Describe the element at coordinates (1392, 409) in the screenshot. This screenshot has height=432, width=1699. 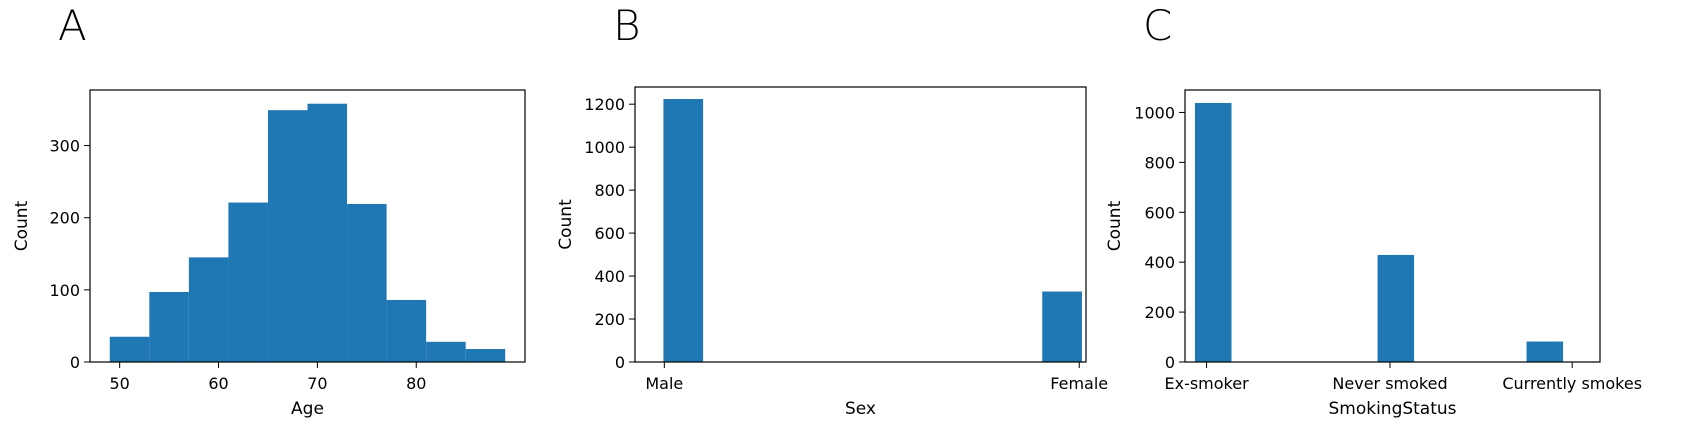
I see `x-axis-label: SmokingStatus` at that location.